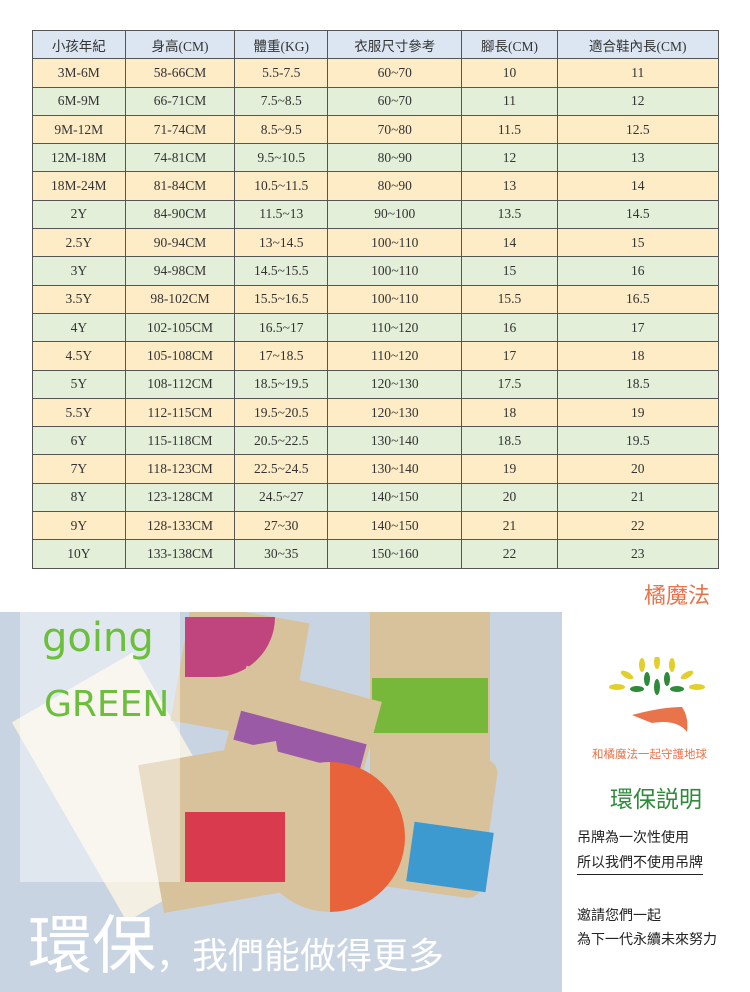  I want to click on white-overlay, so click(100, 747).